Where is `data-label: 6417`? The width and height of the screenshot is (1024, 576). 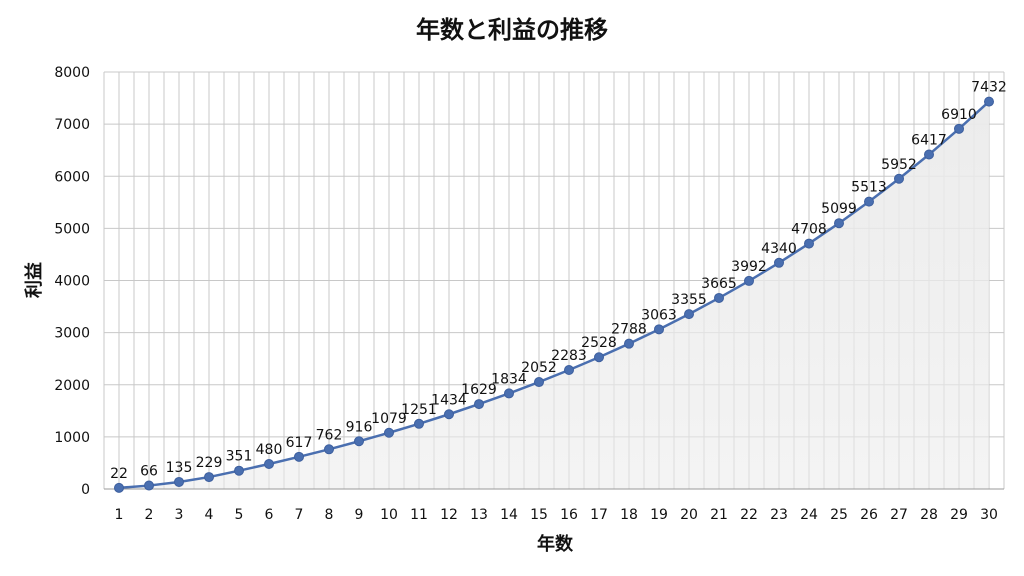
data-label: 6417 is located at coordinates (929, 141).